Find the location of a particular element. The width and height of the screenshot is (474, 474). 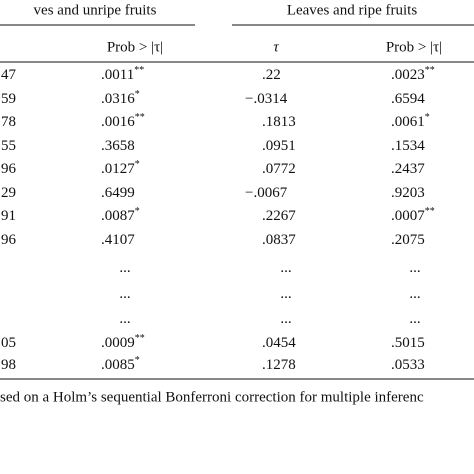

cell: .6499 is located at coordinates (118, 193).